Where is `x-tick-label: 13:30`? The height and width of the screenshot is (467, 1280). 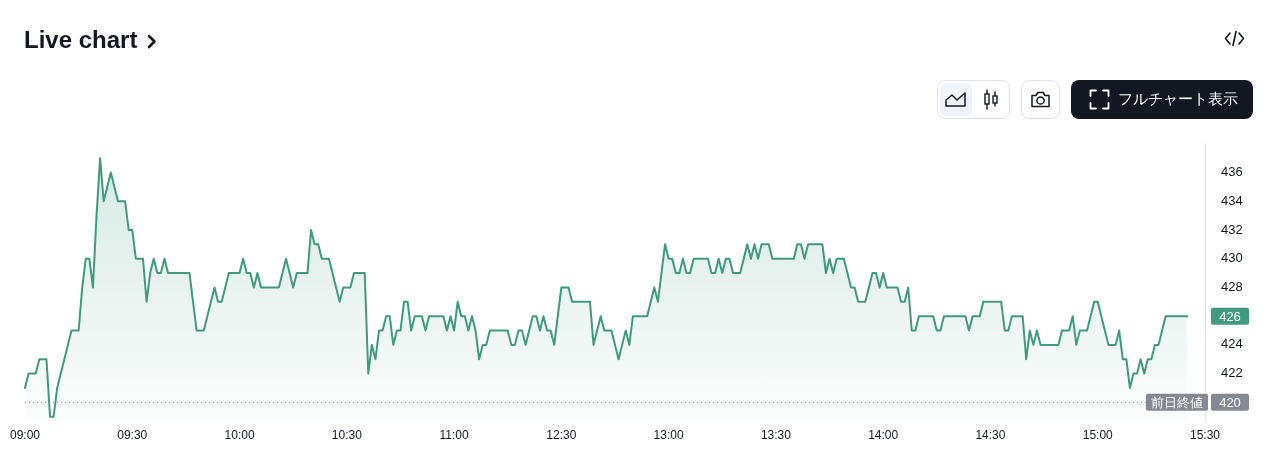 x-tick-label: 13:30 is located at coordinates (776, 434).